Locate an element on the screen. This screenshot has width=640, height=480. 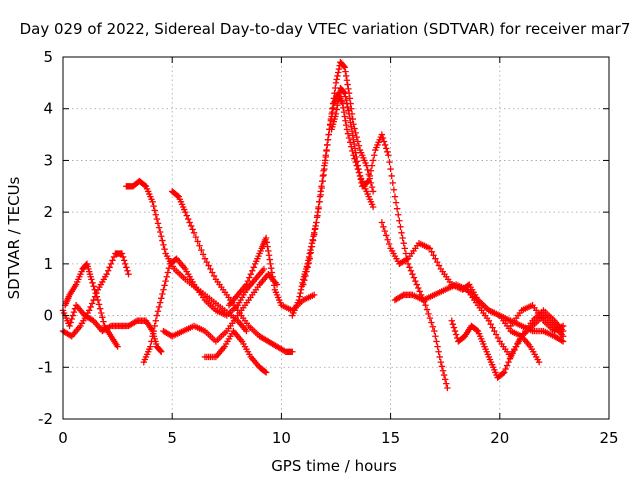
y-axis-label: SDTVAR / TECUs is located at coordinates (14, 237).